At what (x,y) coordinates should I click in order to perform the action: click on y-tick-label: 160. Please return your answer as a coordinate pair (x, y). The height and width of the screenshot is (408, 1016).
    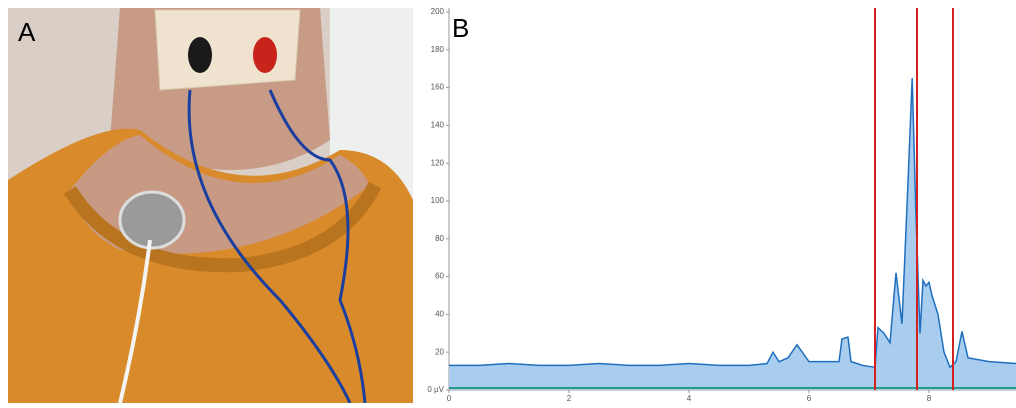
    Looking at the image, I should click on (438, 87).